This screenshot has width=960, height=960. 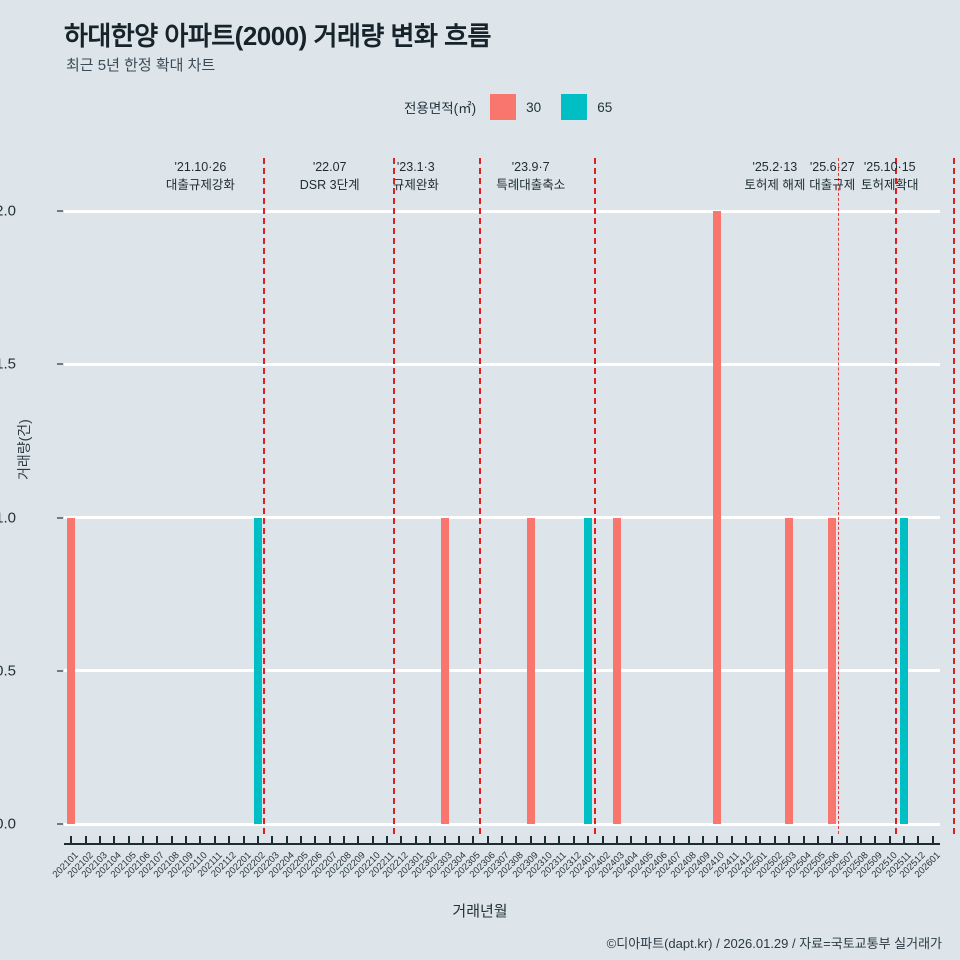 What do you see at coordinates (832, 185) in the screenshot?
I see `annotation-text: 대출규제` at bounding box center [832, 185].